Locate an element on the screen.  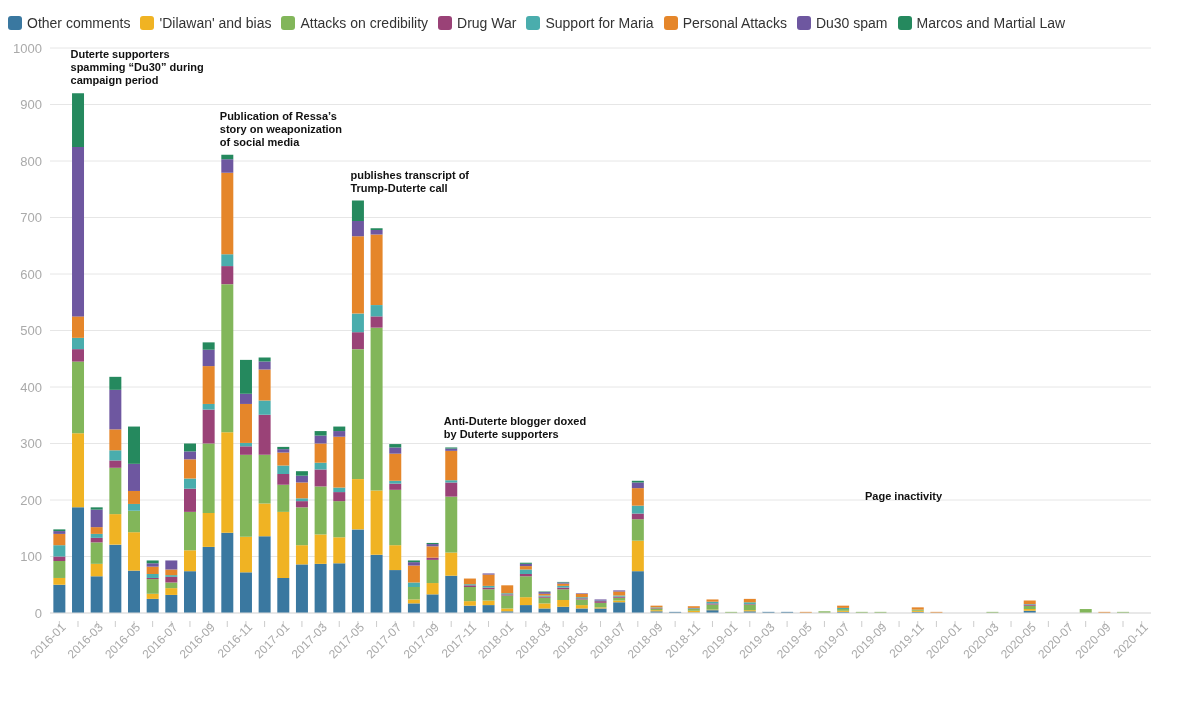
y-tick-label: 800 is located at coordinates (31, 161).